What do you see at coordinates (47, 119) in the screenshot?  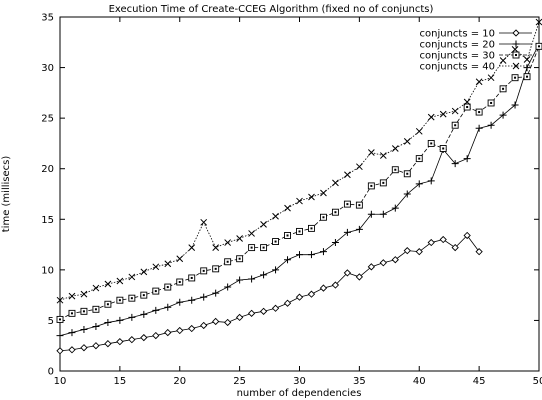 I see `y-tick-label: 25` at bounding box center [47, 119].